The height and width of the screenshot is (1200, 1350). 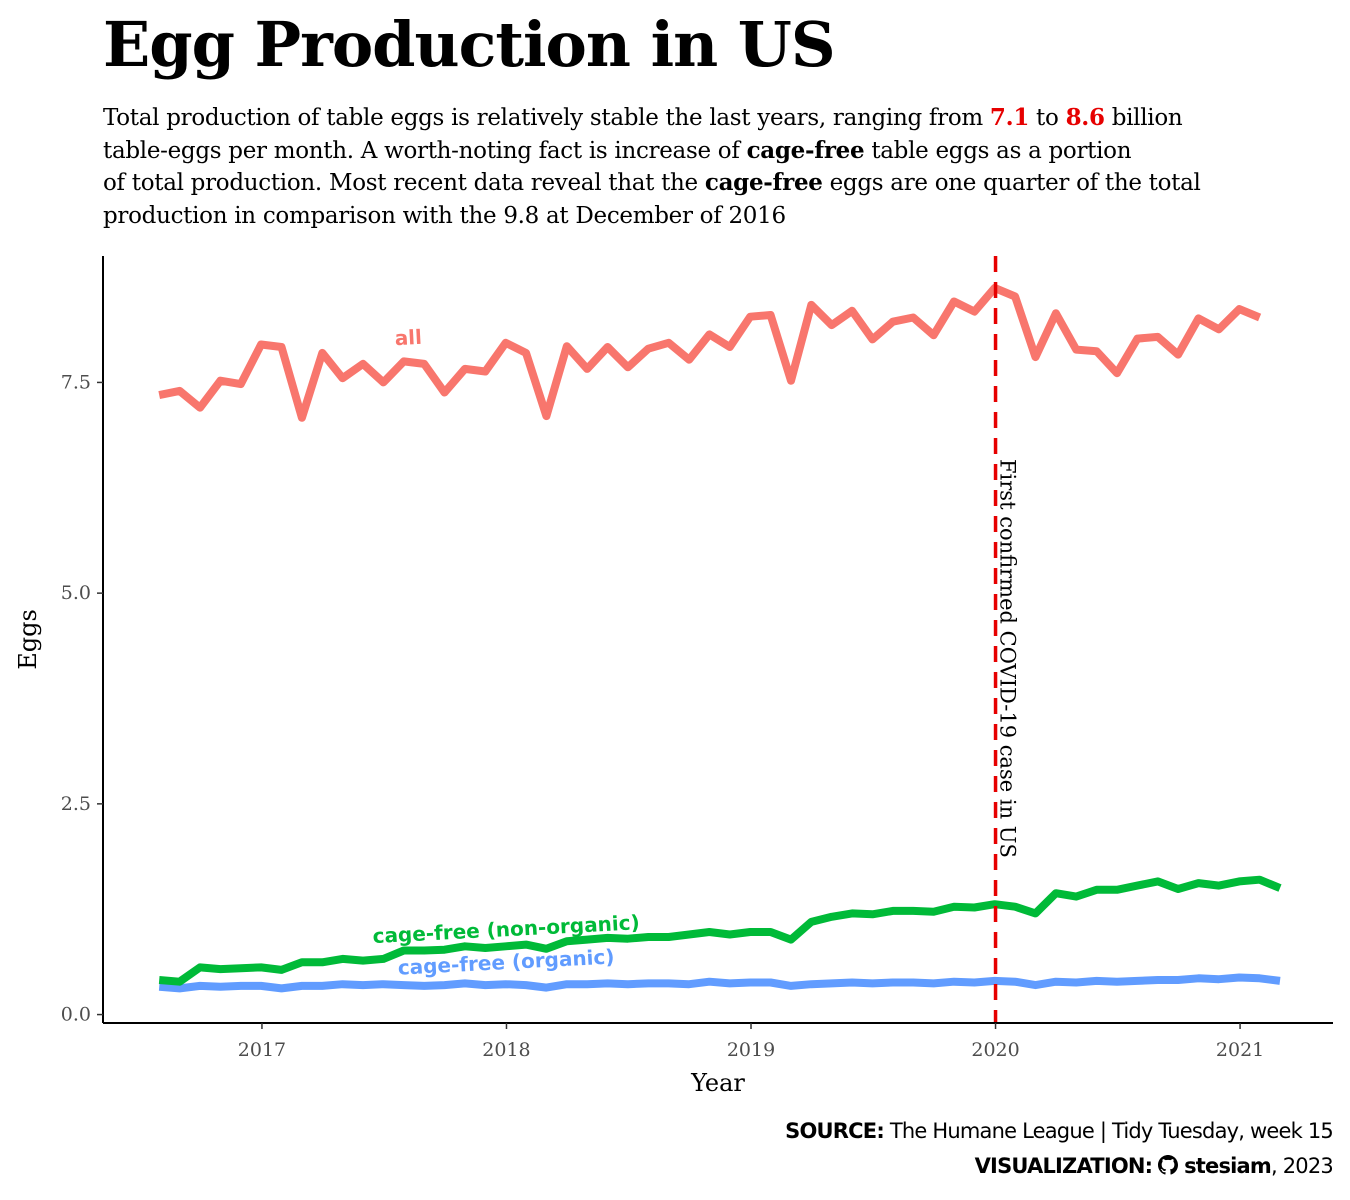 I want to click on x-tick-label: 2021, so click(x=1240, y=1050).